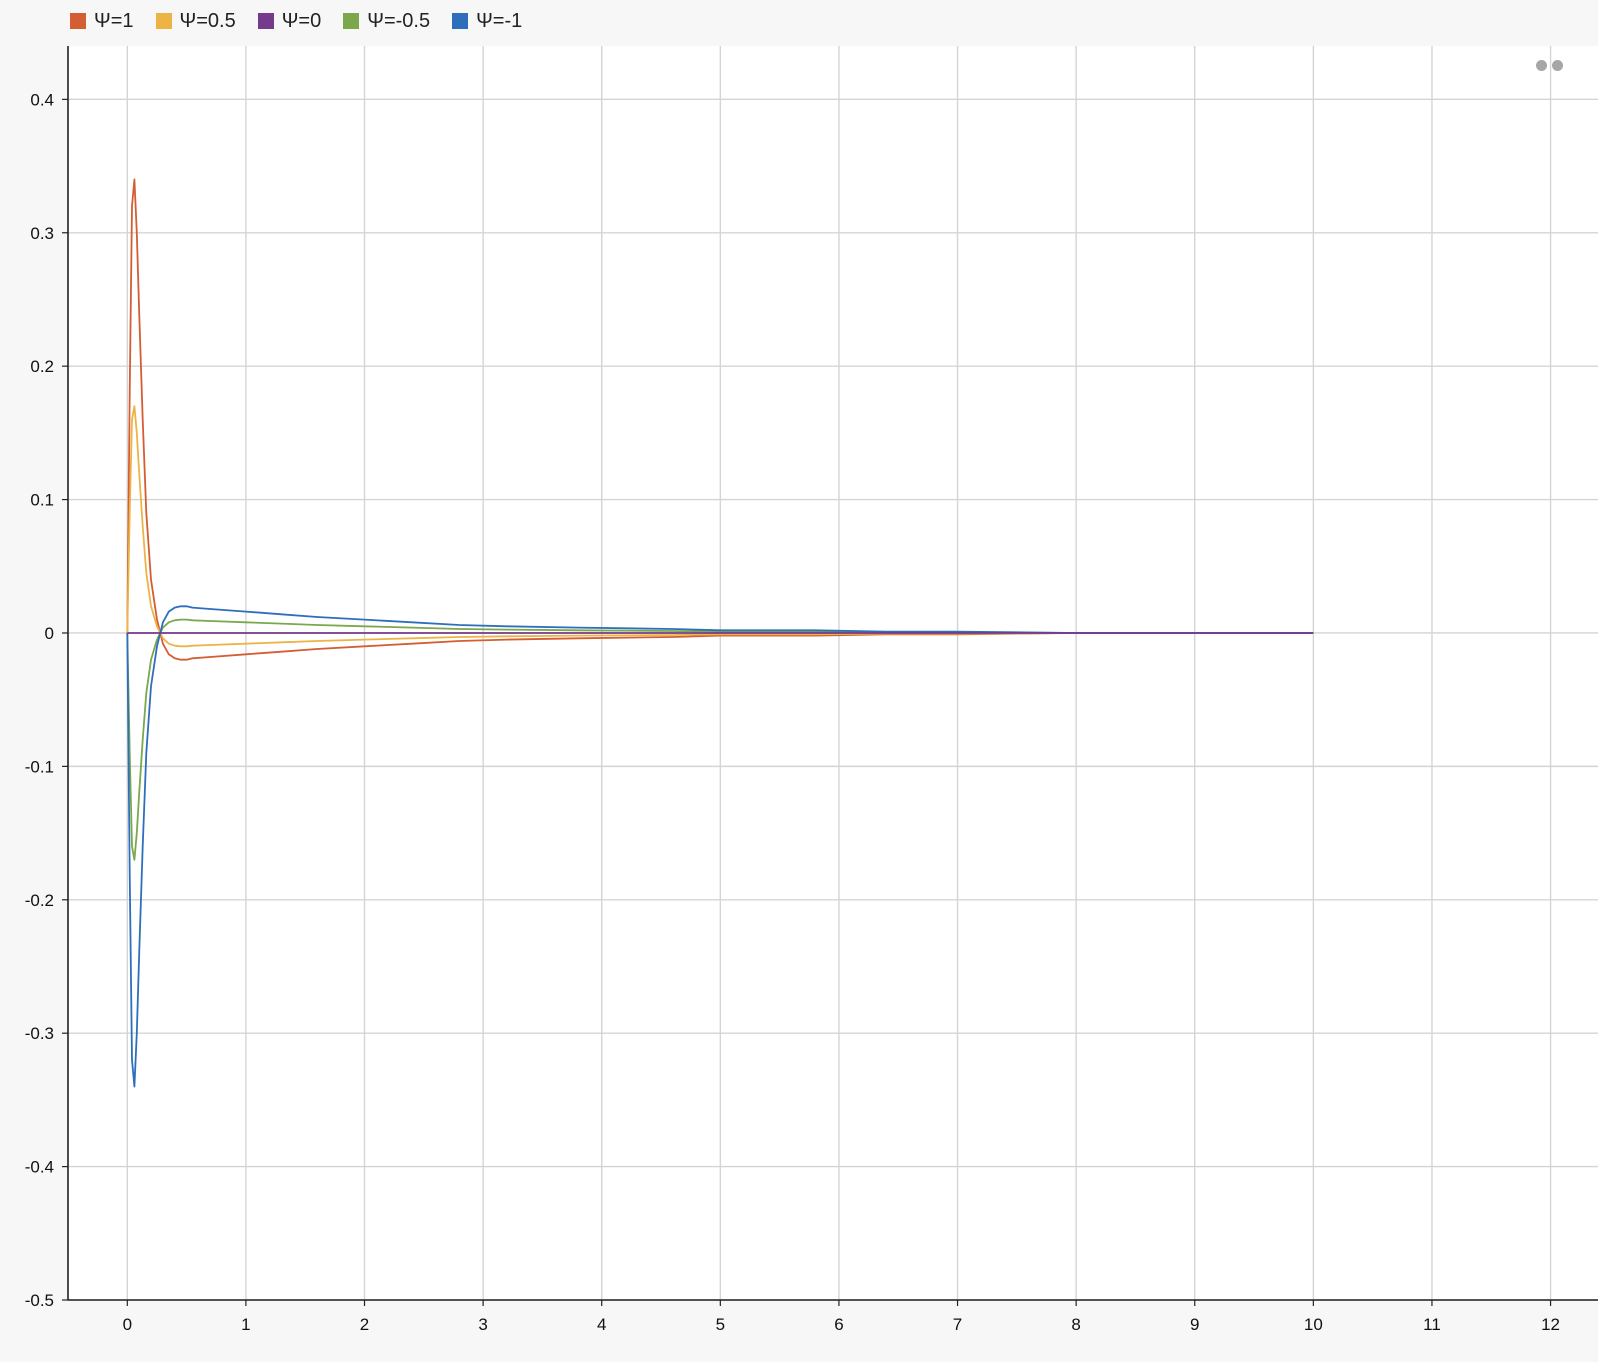 The height and width of the screenshot is (1362, 1598). I want to click on chart-menu-icon, so click(1549, 65).